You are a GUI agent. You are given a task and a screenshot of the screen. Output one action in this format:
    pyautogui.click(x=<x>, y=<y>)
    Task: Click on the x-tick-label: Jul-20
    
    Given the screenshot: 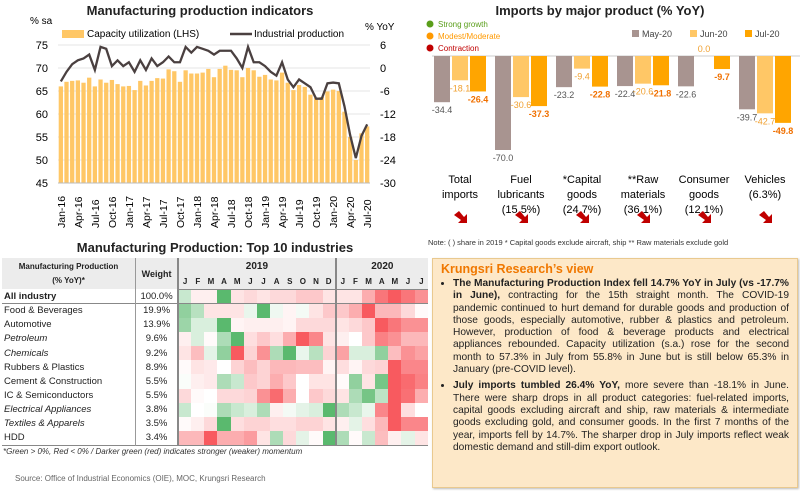 What is the action you would take?
    pyautogui.click(x=368, y=213)
    